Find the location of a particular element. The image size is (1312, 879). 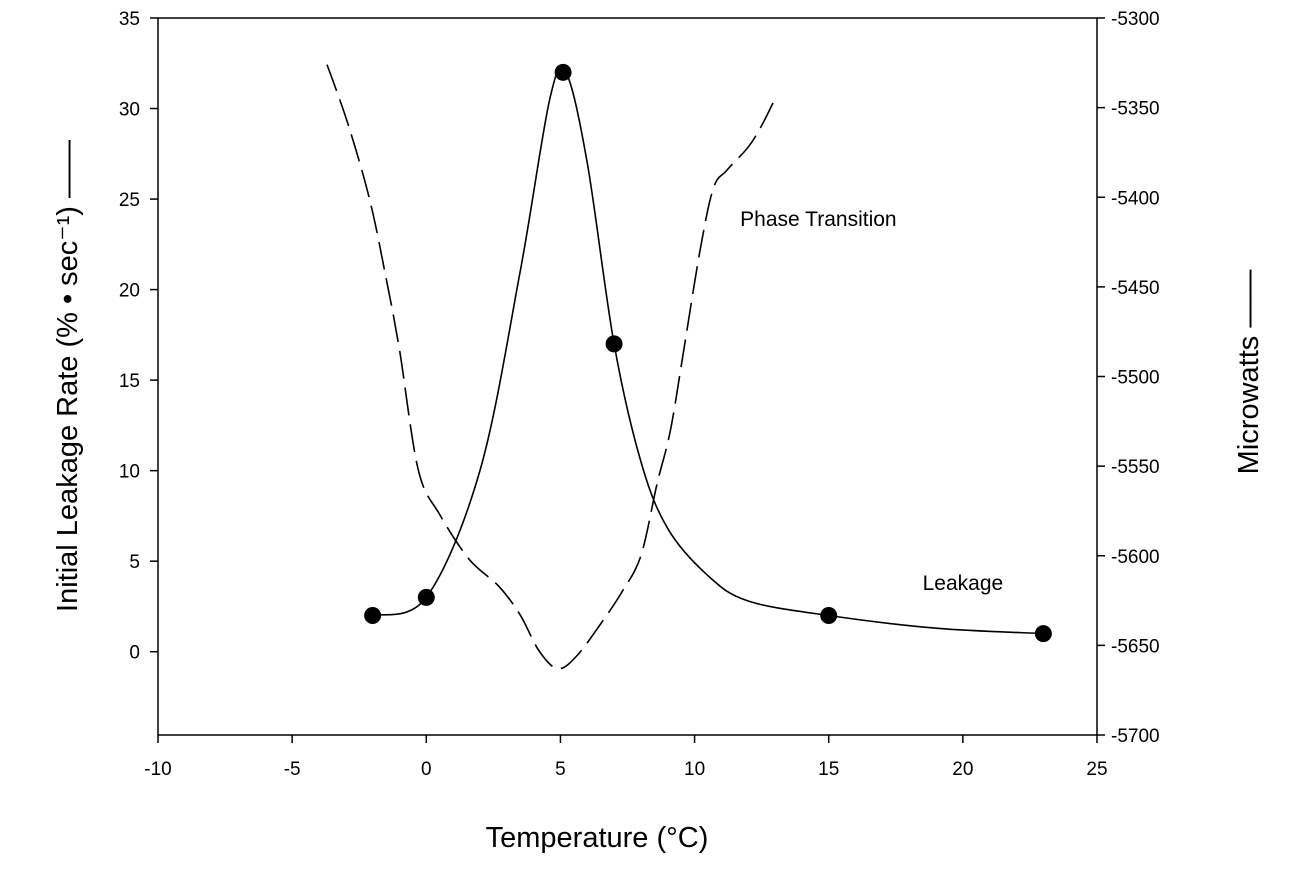

y-right-tick-label: -5350 is located at coordinates (1135, 109).